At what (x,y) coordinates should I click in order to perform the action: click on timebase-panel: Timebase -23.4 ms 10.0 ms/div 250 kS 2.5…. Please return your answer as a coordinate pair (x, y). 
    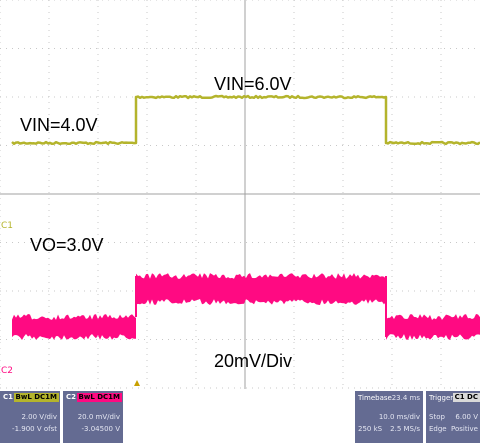
    Looking at the image, I should click on (389, 417).